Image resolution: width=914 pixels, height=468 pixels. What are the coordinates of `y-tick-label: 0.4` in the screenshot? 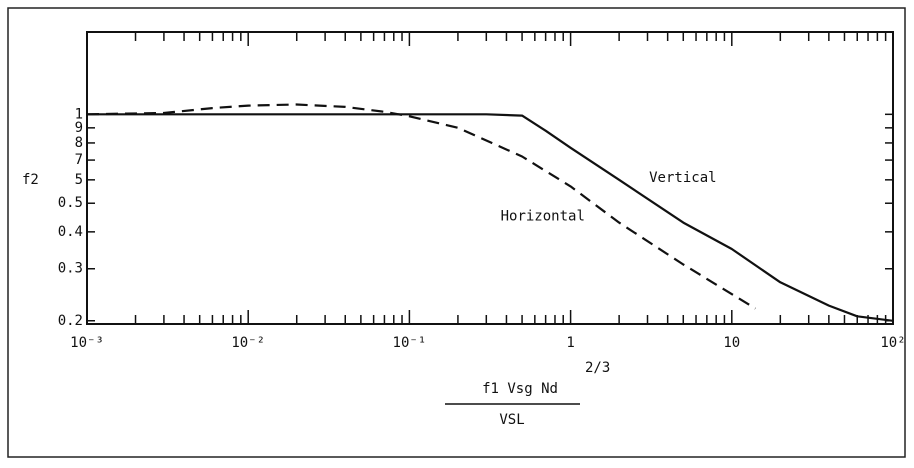 It's located at (70, 232).